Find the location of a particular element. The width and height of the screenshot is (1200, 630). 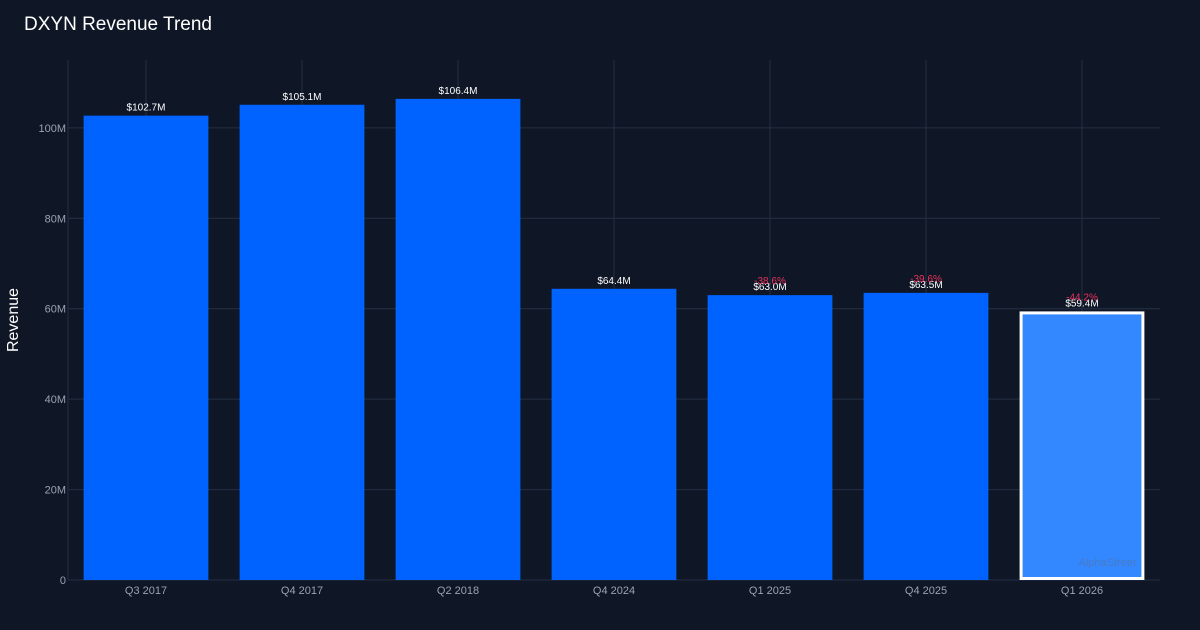

bar-value-label: $63.0M is located at coordinates (769, 287).